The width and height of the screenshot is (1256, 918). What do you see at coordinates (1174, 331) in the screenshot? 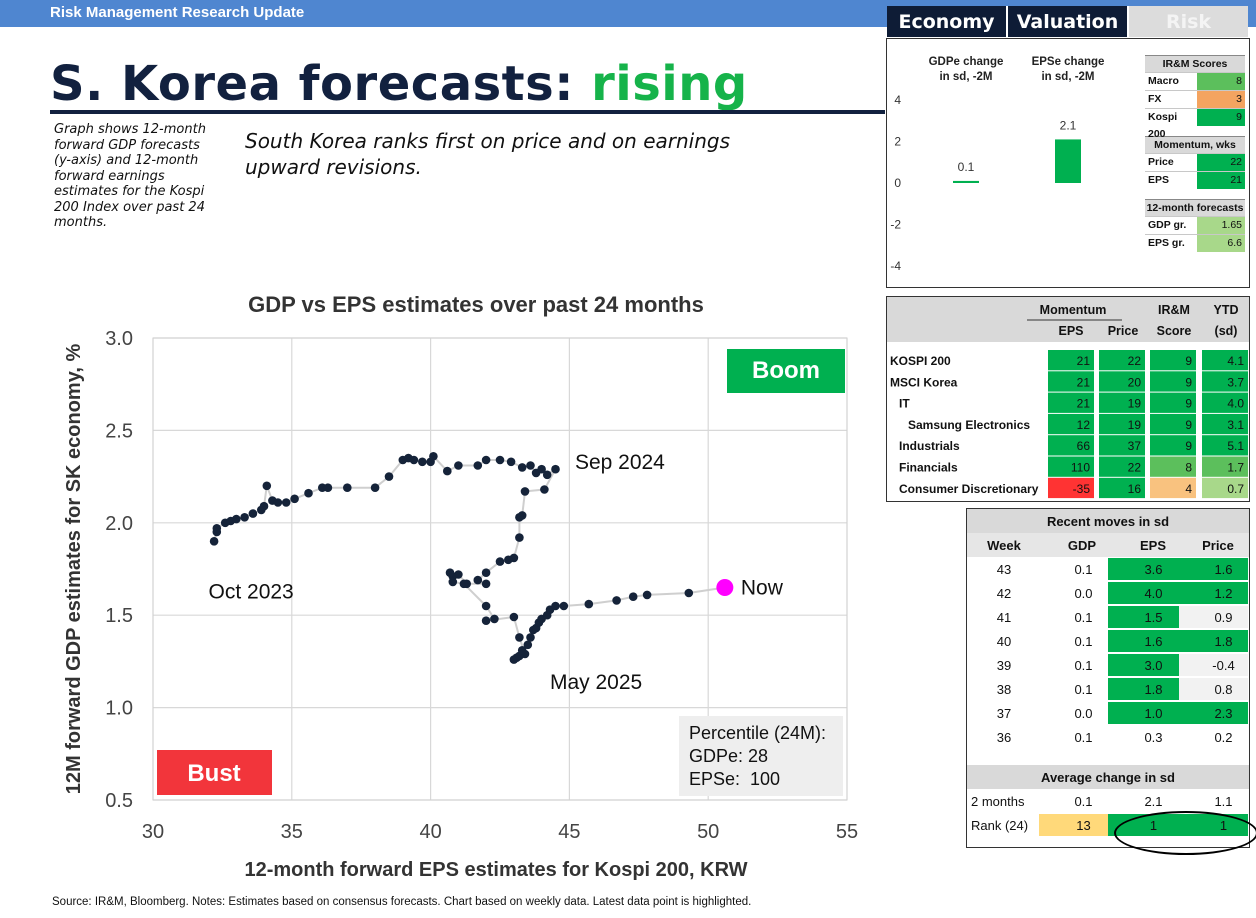
I see `sector-sub-header: Score` at bounding box center [1174, 331].